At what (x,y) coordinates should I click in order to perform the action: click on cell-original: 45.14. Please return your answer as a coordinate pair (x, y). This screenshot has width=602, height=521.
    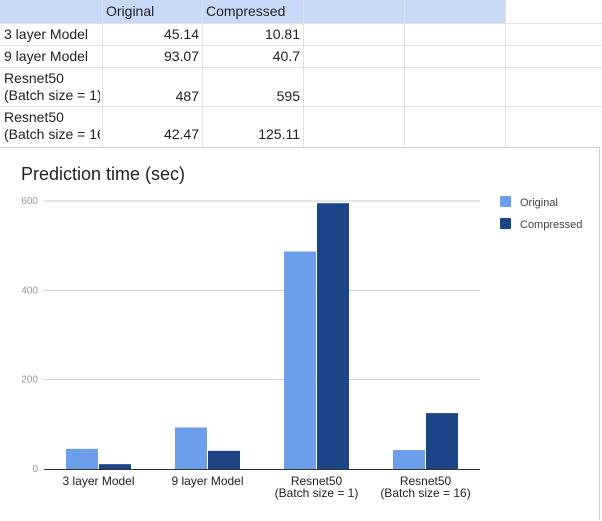
    Looking at the image, I should click on (181, 34).